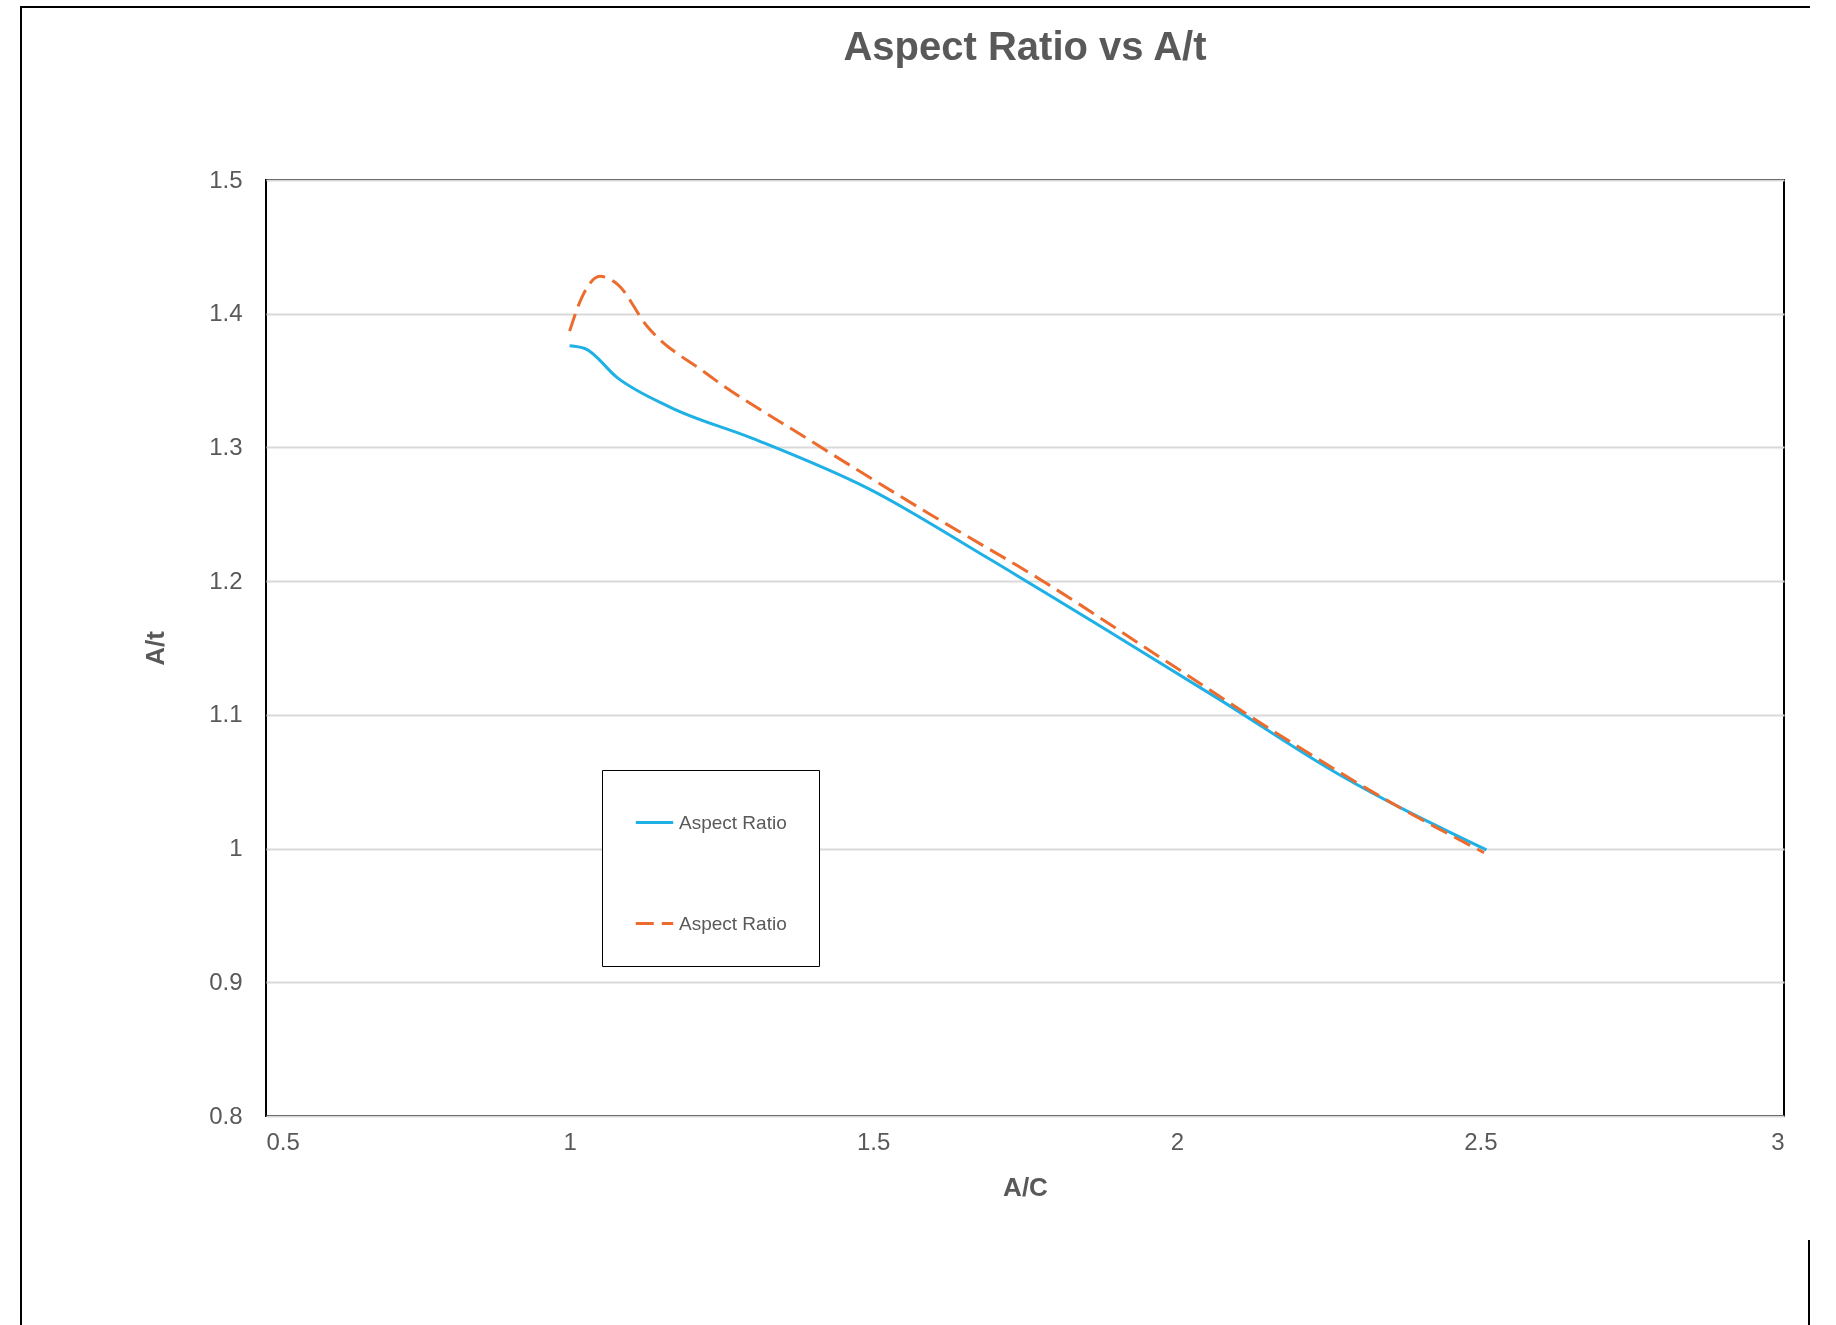 This screenshot has height=1325, width=1836. Describe the element at coordinates (226, 580) in the screenshot. I see `y-tick-label: 1.2` at that location.